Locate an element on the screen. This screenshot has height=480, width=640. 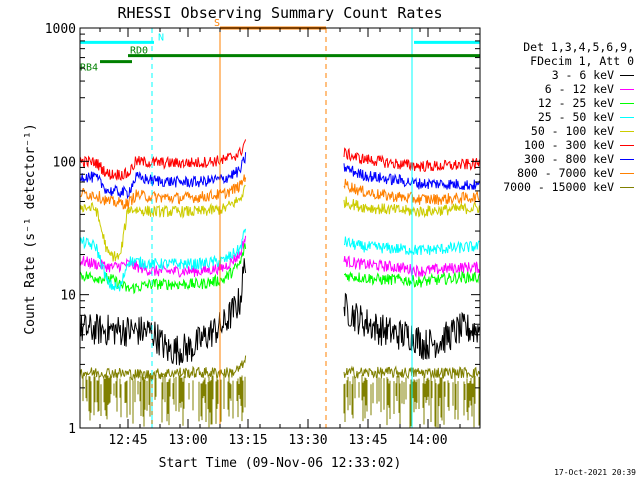
legend-item-label: 3 - 6 keV is located at coordinates (582, 75).